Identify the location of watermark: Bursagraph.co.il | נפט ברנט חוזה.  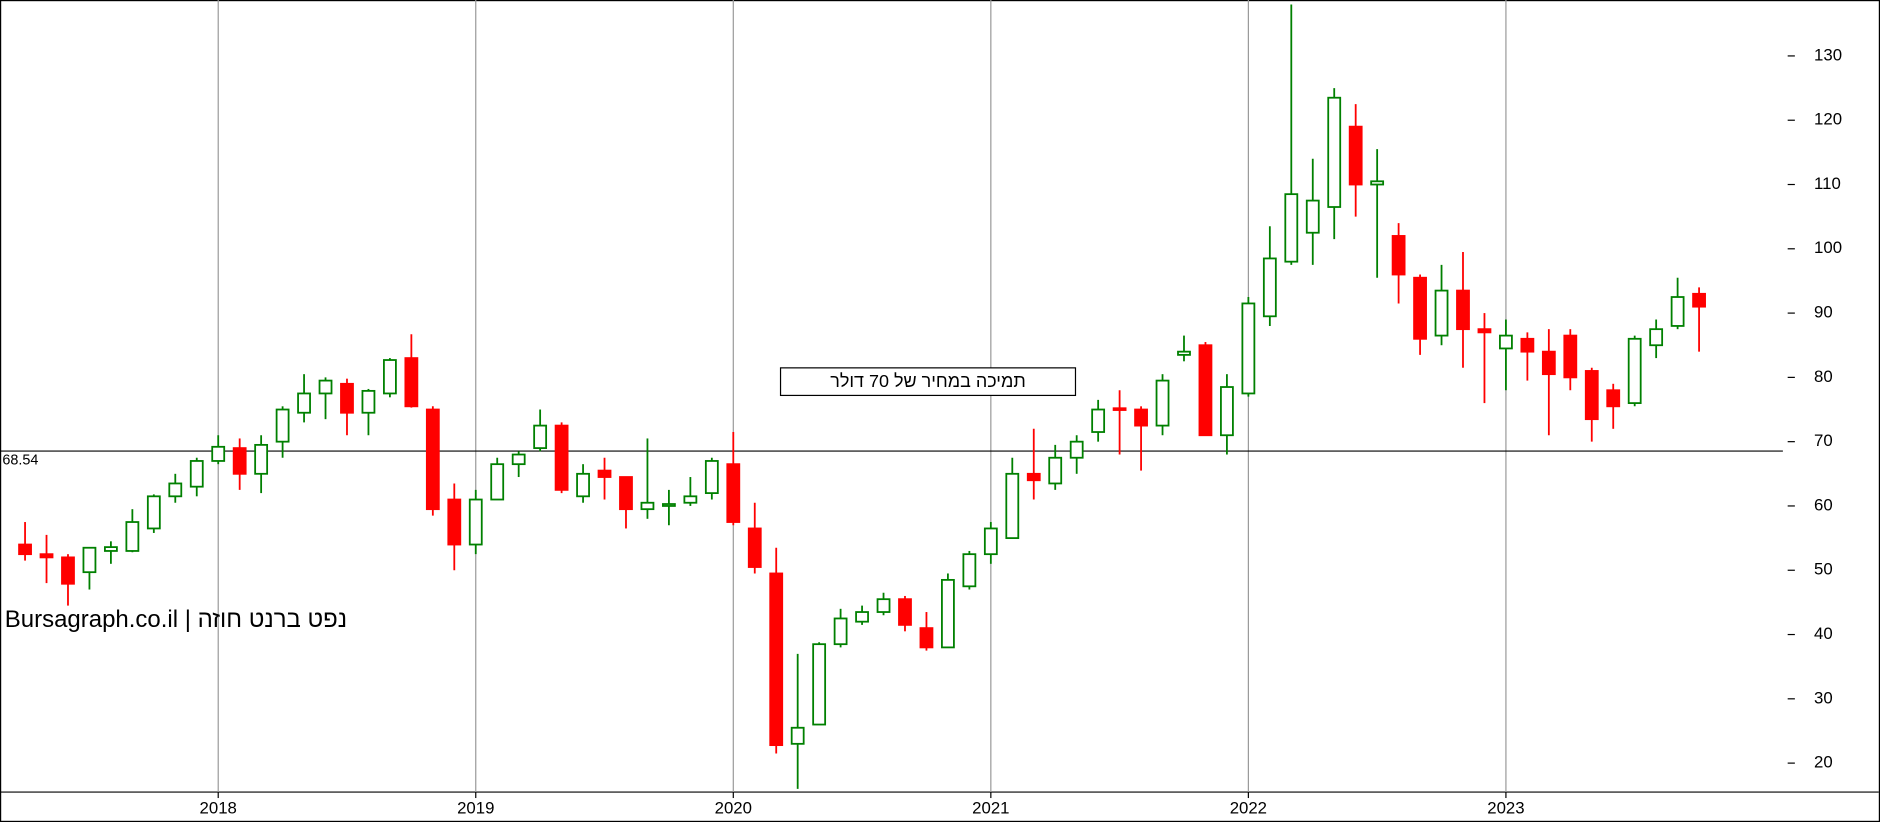
(176, 619).